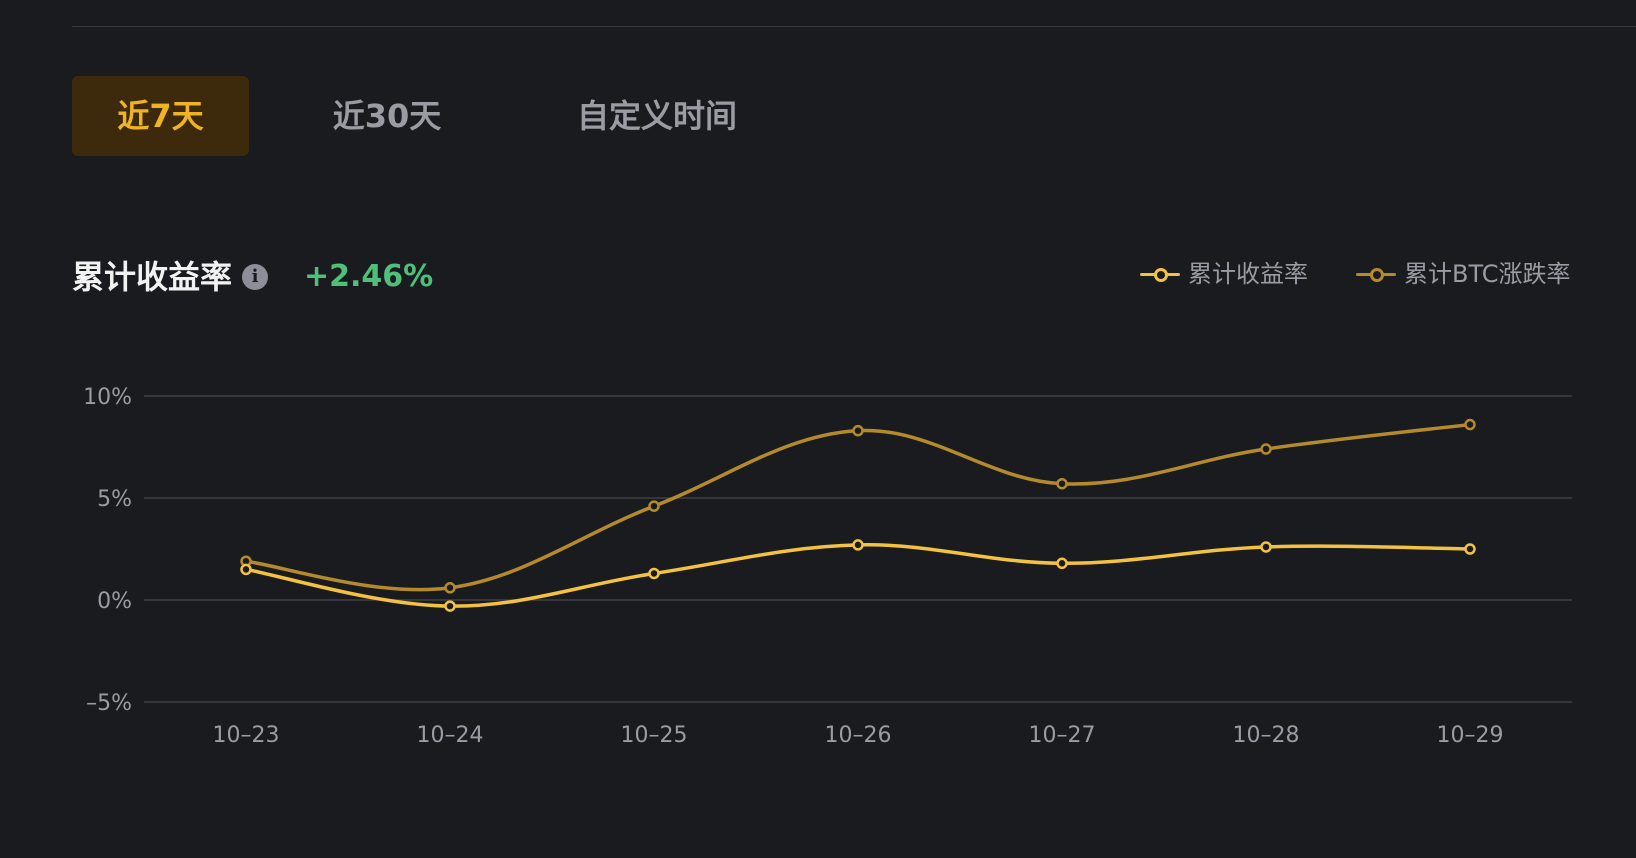 This screenshot has height=858, width=1636. What do you see at coordinates (160, 116) in the screenshot?
I see `tab-last-7-days: 近7天` at bounding box center [160, 116].